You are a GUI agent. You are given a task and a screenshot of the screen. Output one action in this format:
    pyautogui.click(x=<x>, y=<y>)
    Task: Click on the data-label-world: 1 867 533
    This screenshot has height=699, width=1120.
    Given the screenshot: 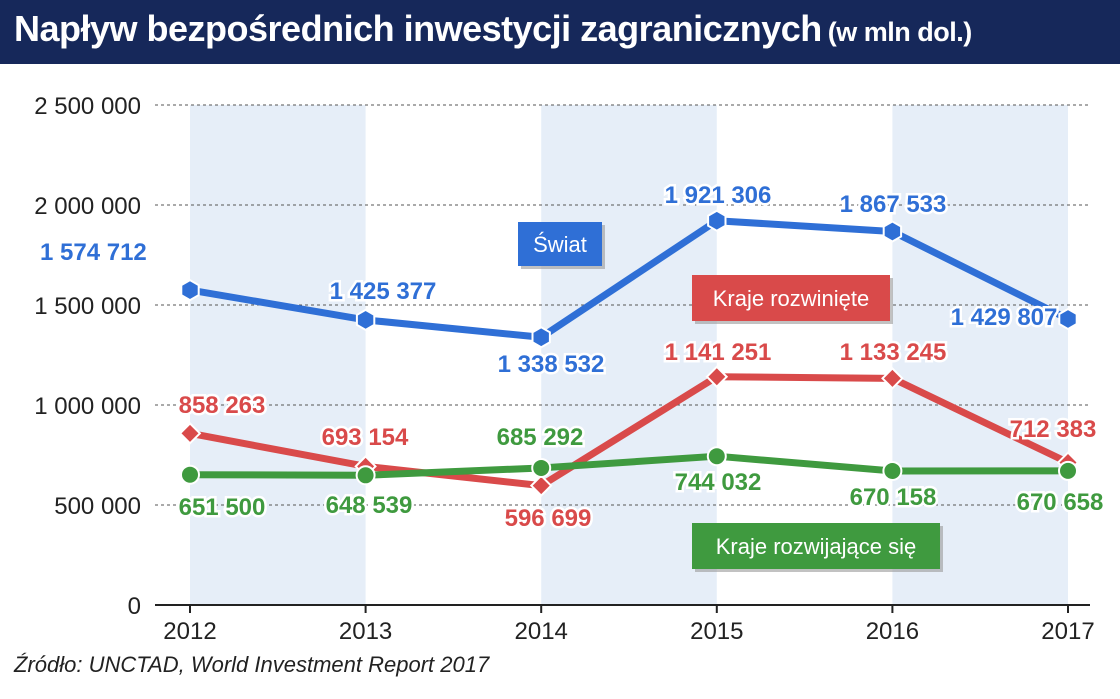 What is the action you would take?
    pyautogui.click(x=893, y=204)
    